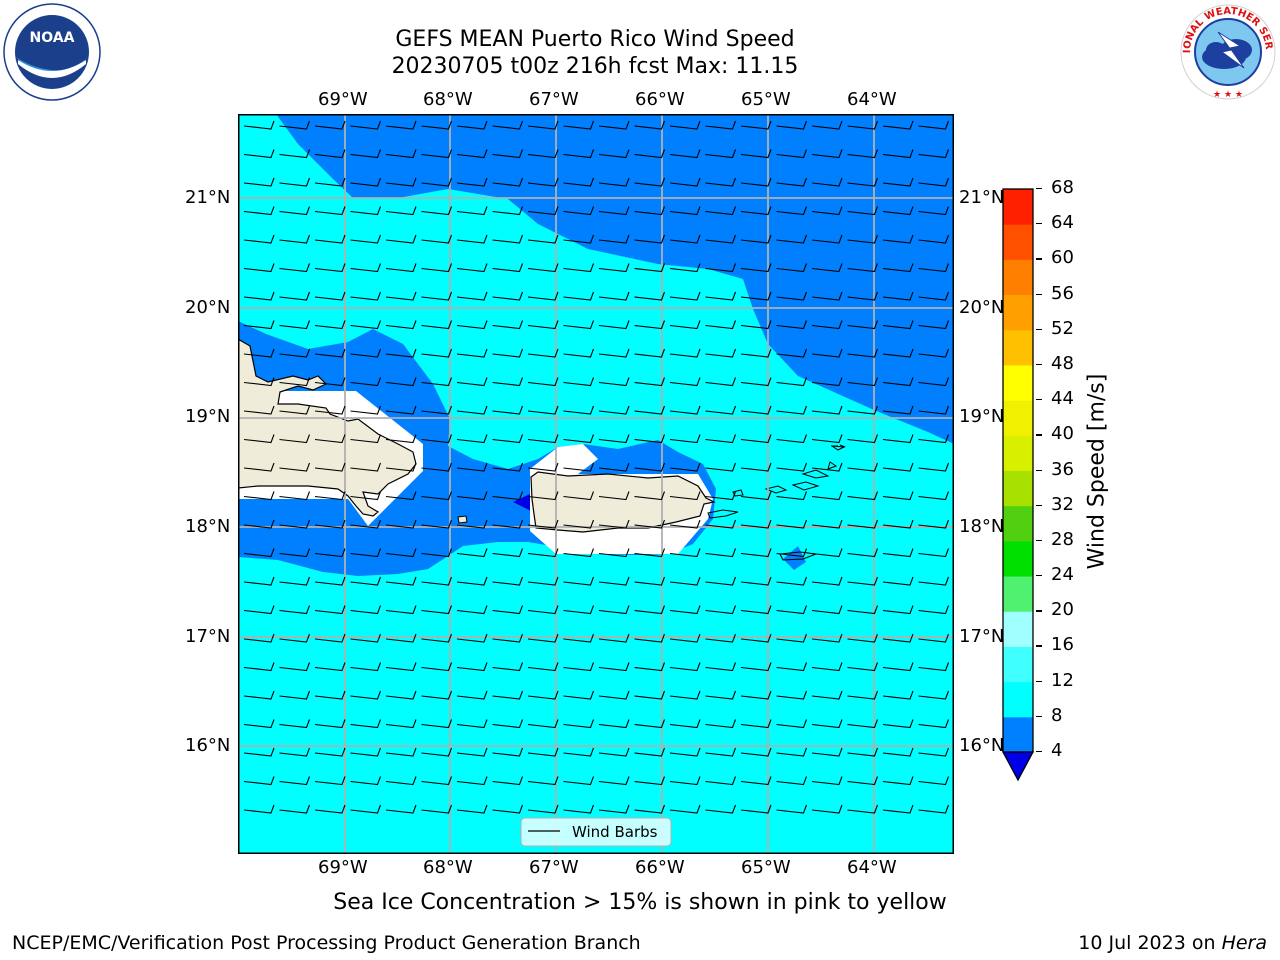 Image resolution: width=1280 pixels, height=960 pixels. I want to click on colorbar-tick-label: 44, so click(1062, 399).